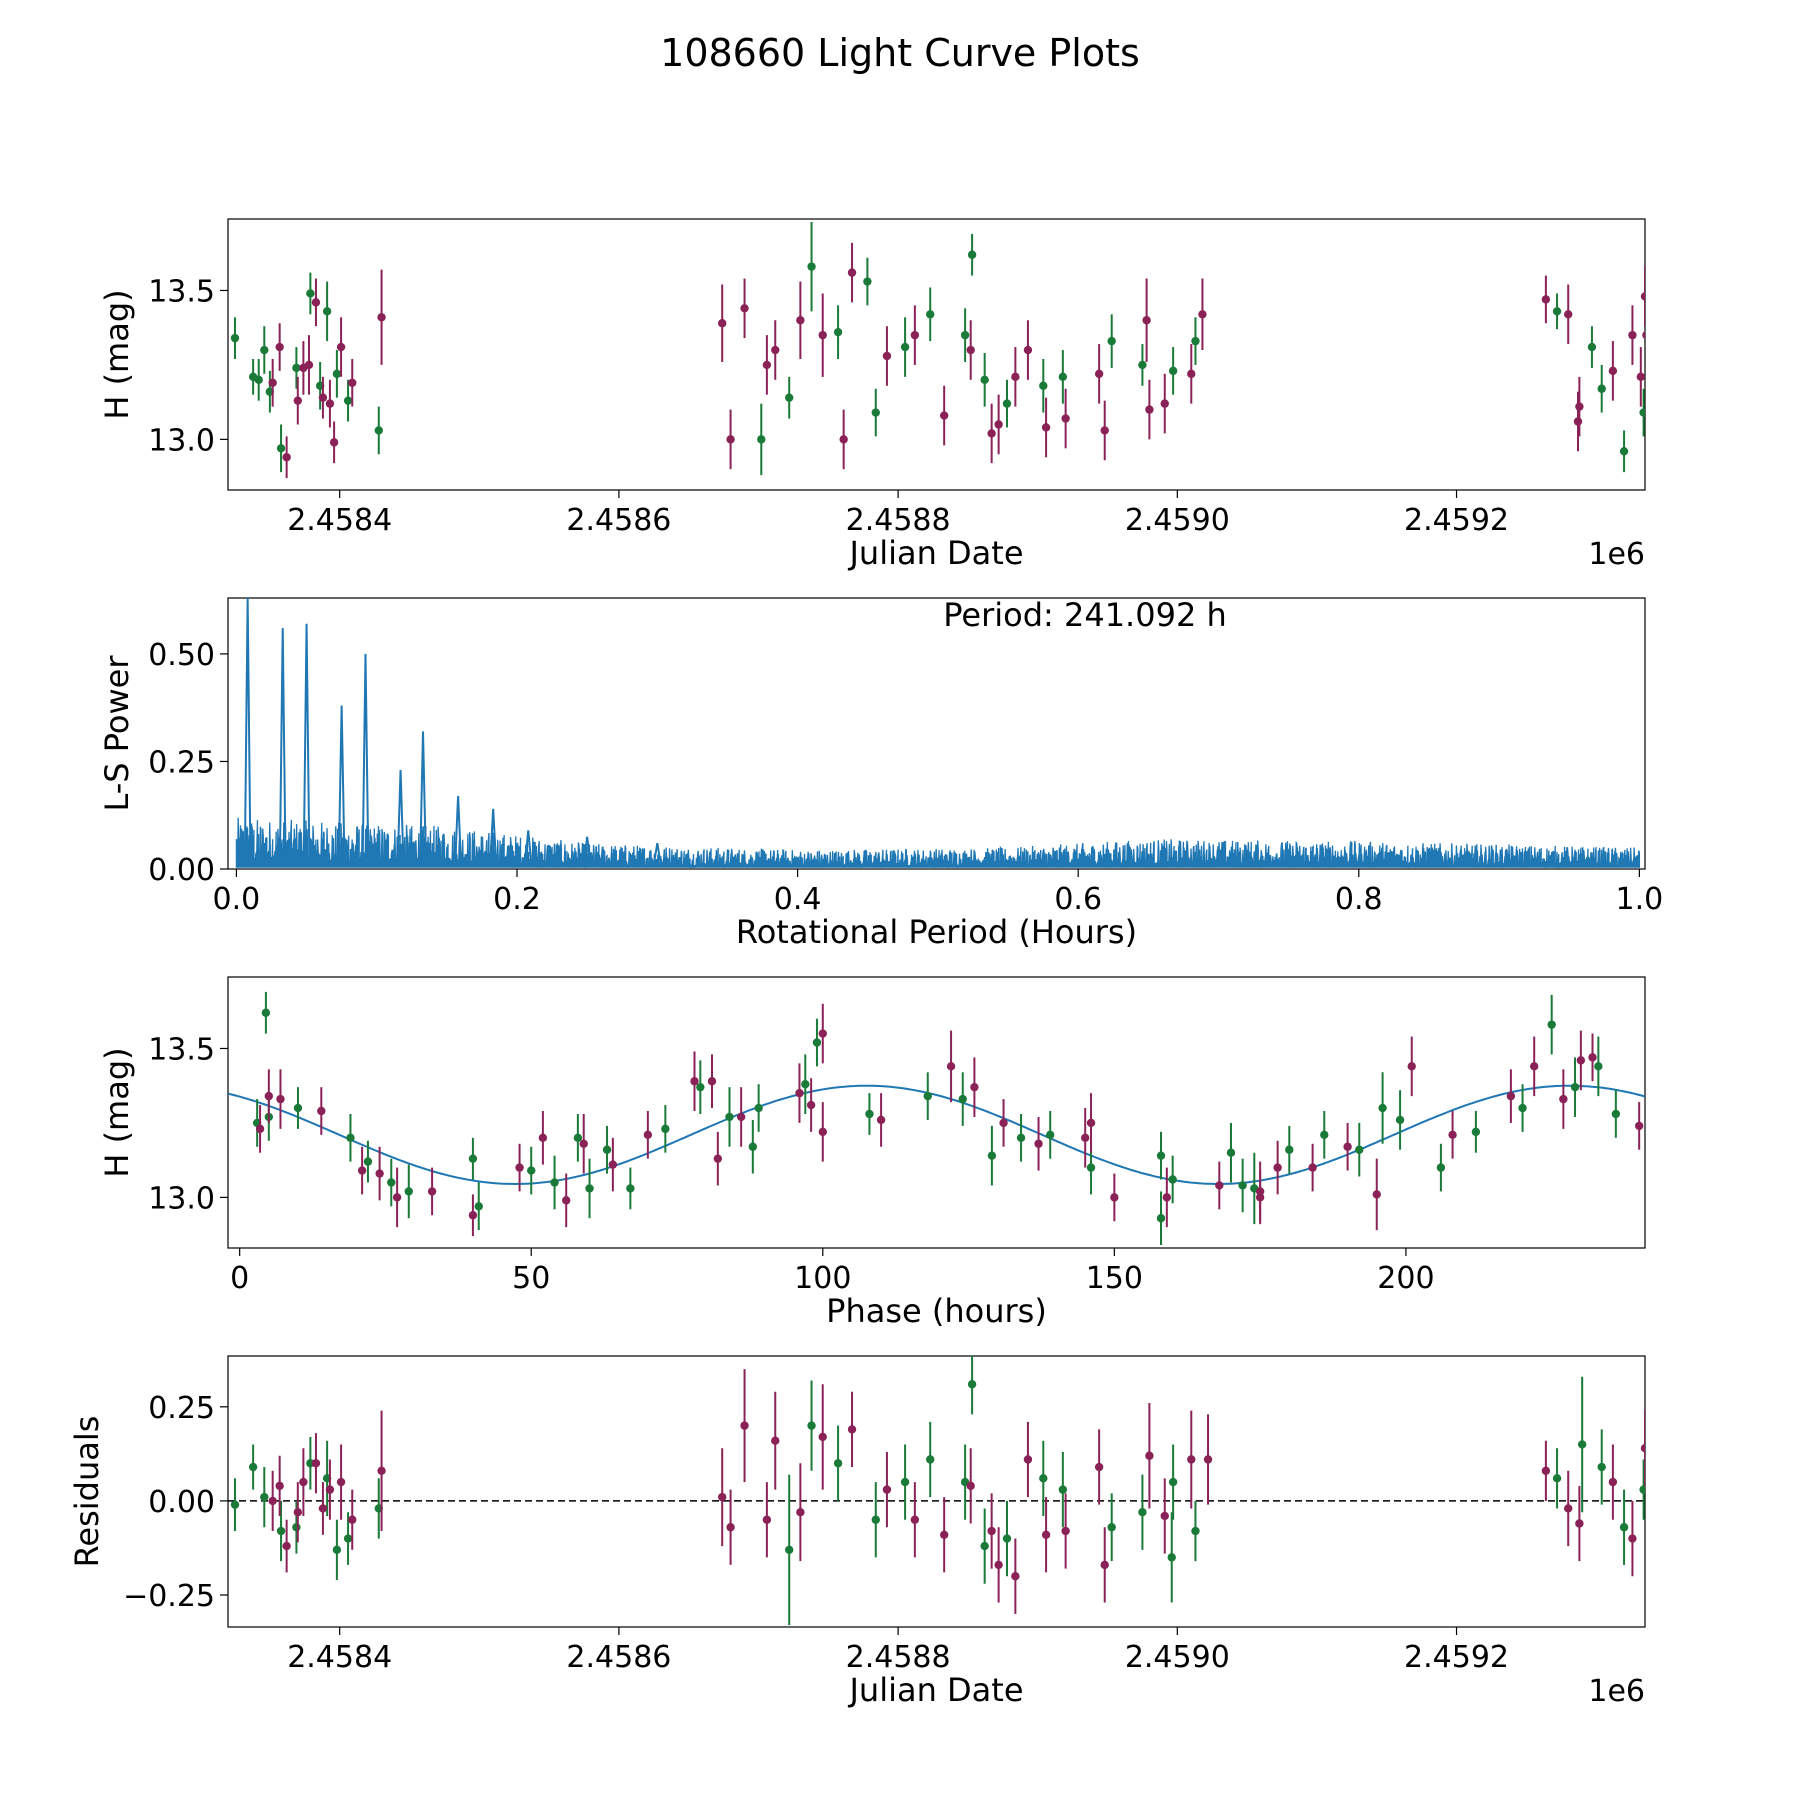  Describe the element at coordinates (936, 1112) in the screenshot. I see `phased-plot-area` at that location.